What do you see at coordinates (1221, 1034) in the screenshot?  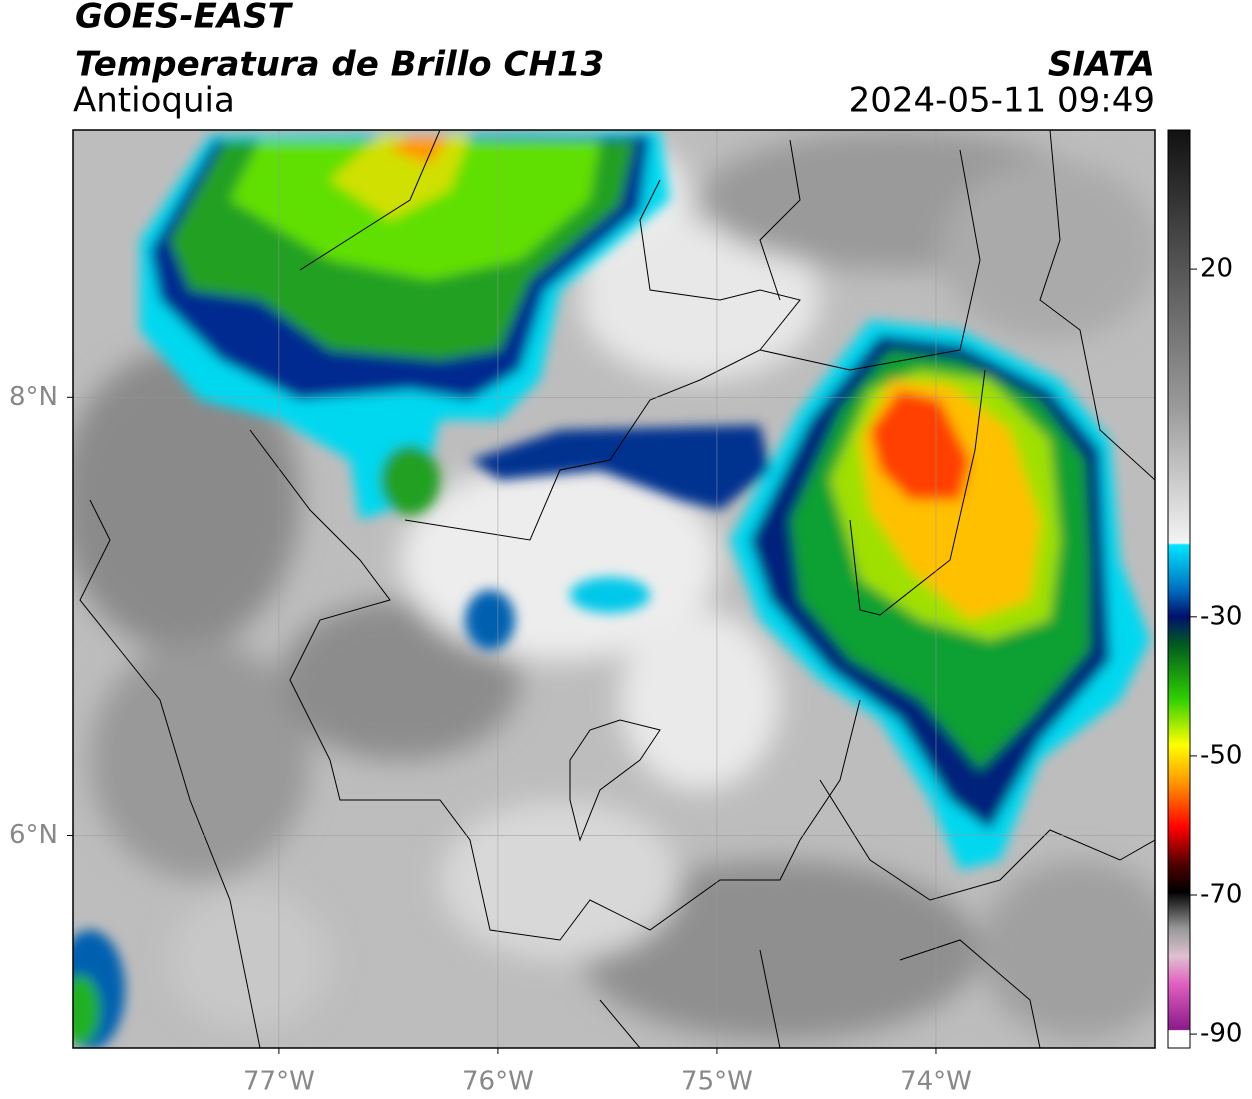 I see `colorbar-tick-label: -90` at bounding box center [1221, 1034].